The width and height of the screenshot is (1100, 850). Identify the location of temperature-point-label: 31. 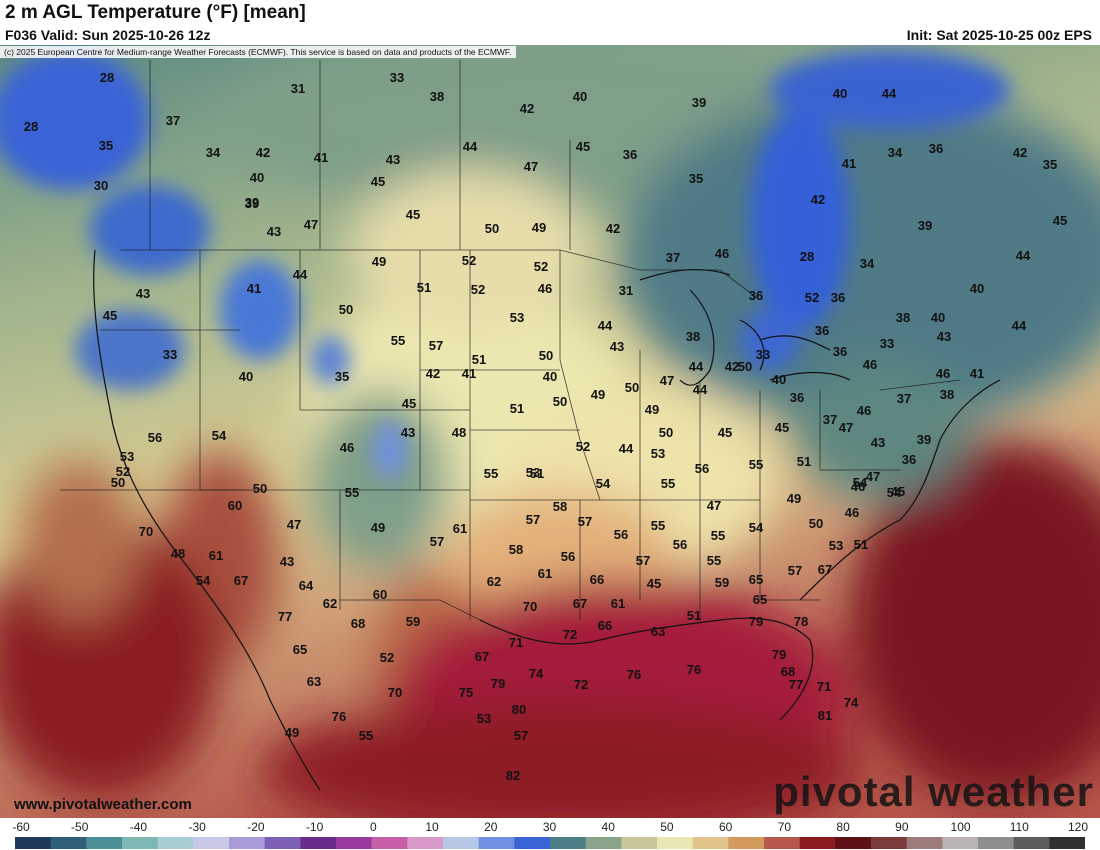
(298, 88).